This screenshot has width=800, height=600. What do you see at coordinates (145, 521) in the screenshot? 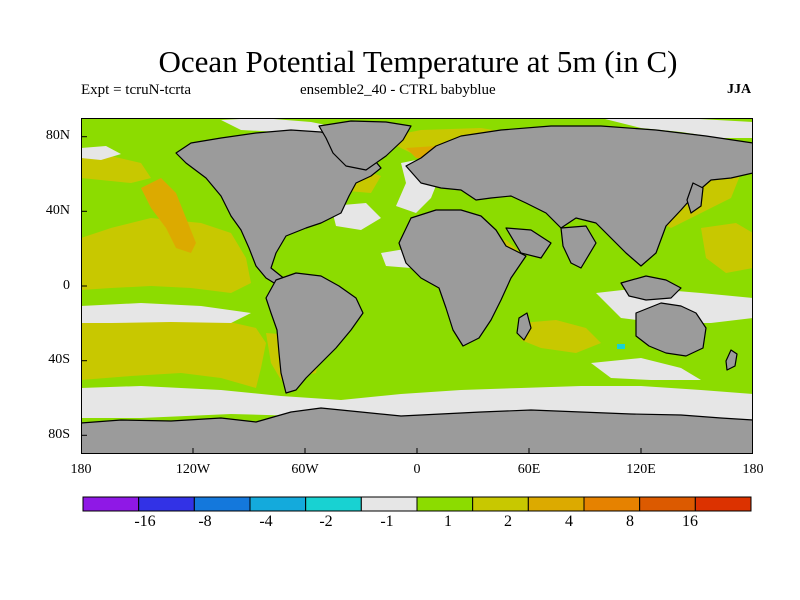
I see `colorbar-label-minus-16: -16` at bounding box center [145, 521].